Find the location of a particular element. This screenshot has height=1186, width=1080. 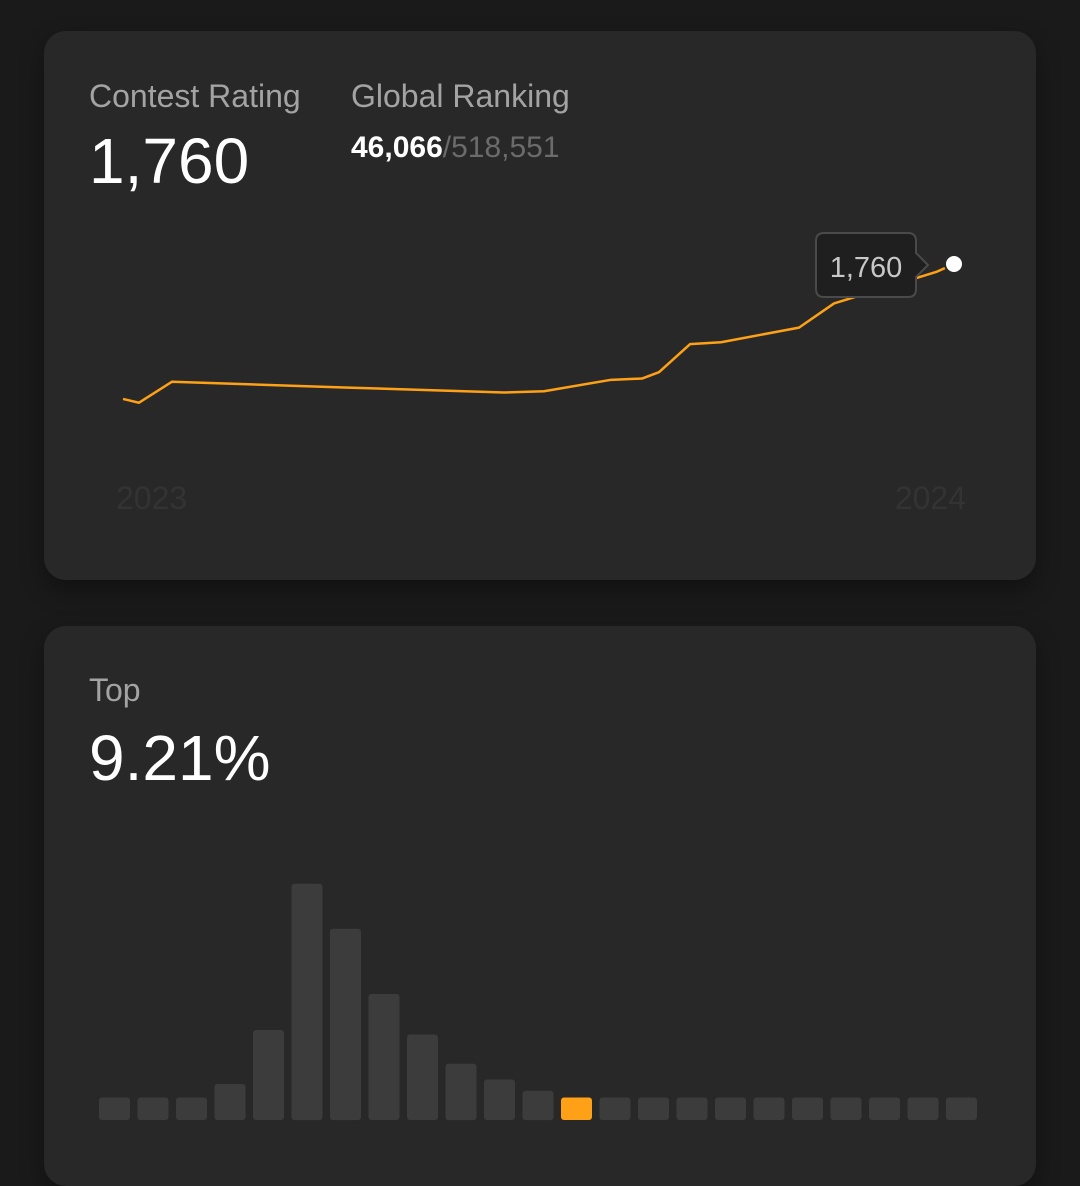

top-percentile-value: 9.21% is located at coordinates (180, 758).